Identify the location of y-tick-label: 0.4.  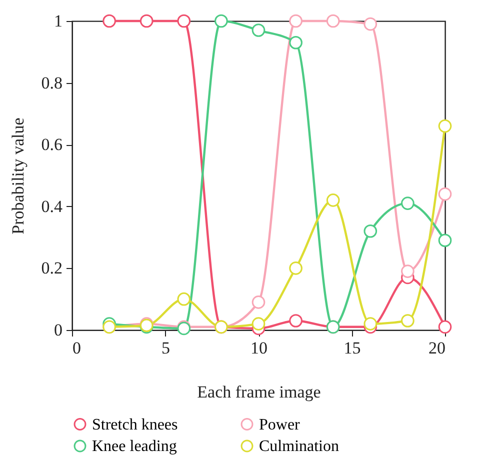
(52, 206).